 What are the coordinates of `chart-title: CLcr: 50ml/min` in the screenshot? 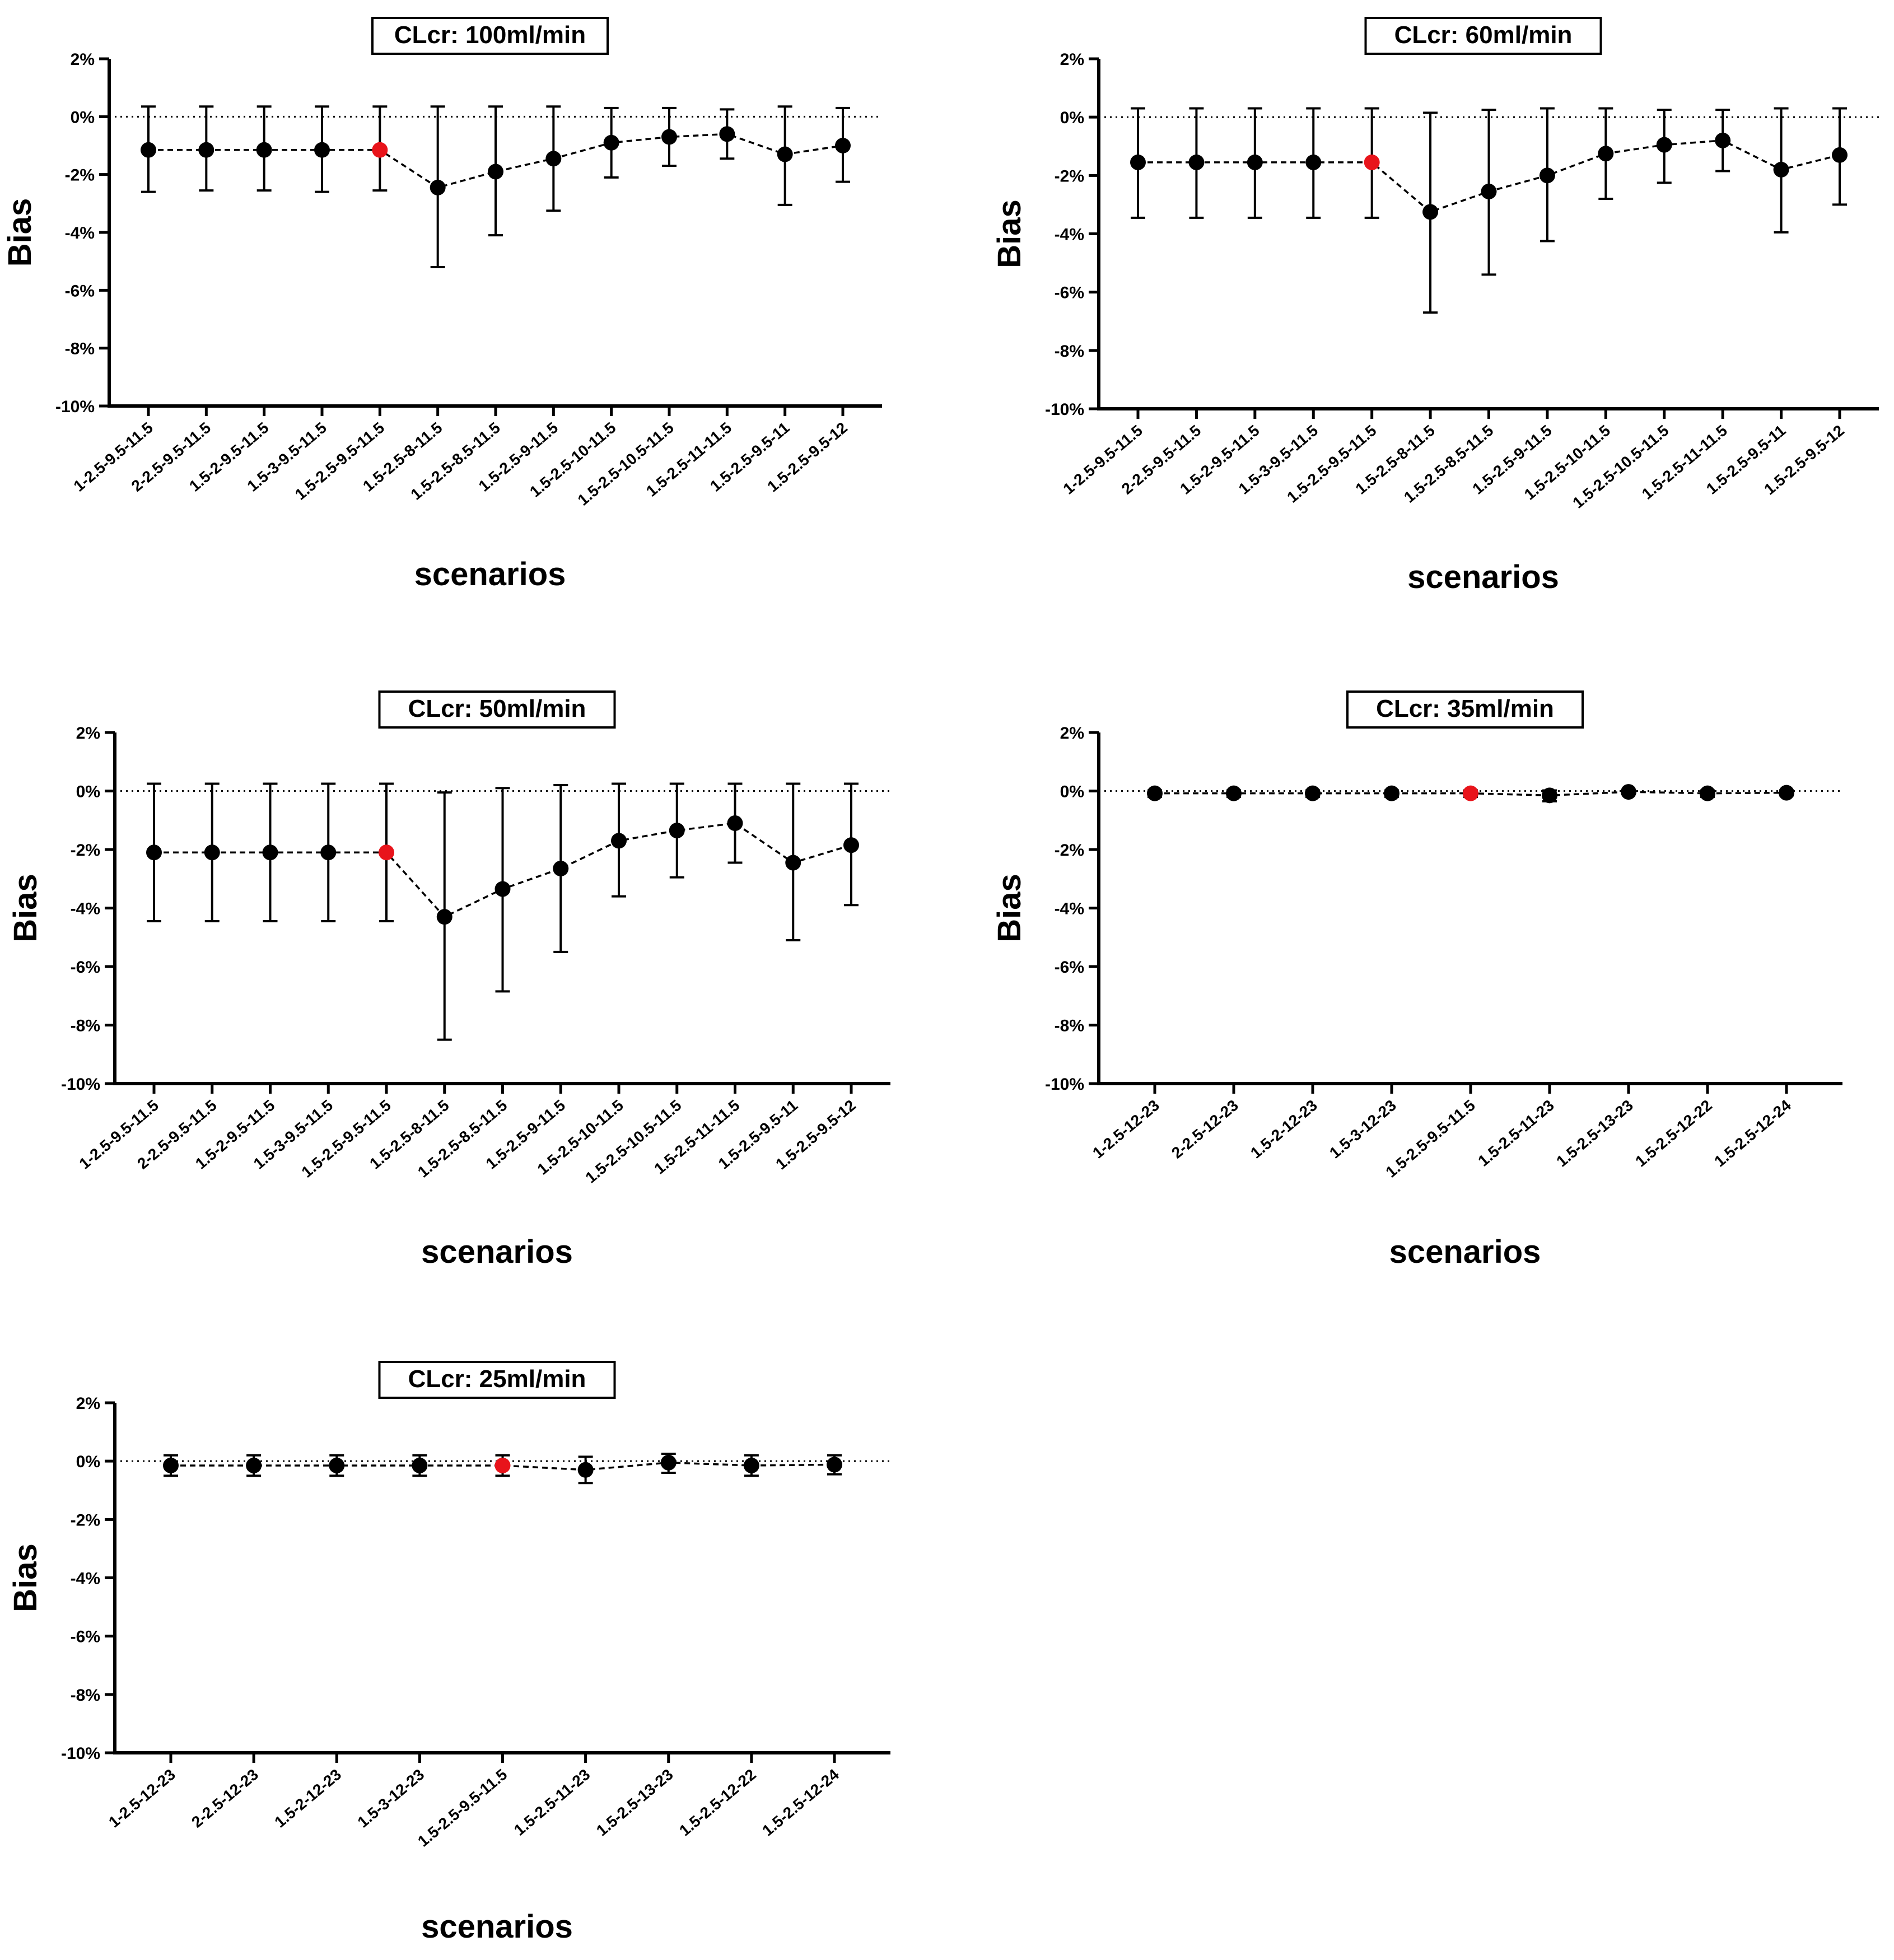 It's located at (497, 710).